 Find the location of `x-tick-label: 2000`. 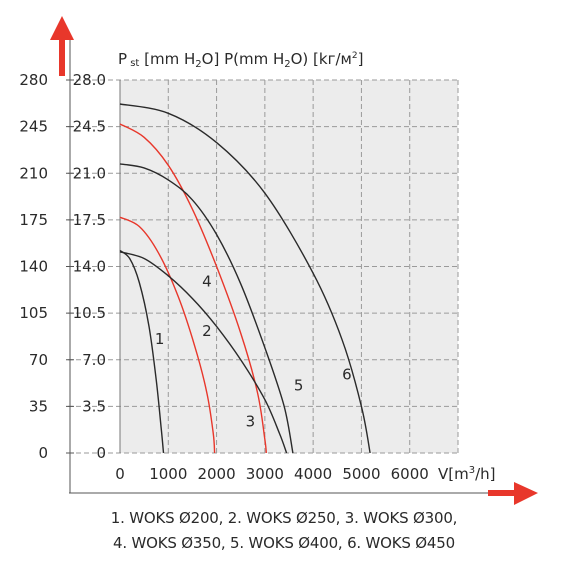

x-tick-label: 2000 is located at coordinates (216, 474).